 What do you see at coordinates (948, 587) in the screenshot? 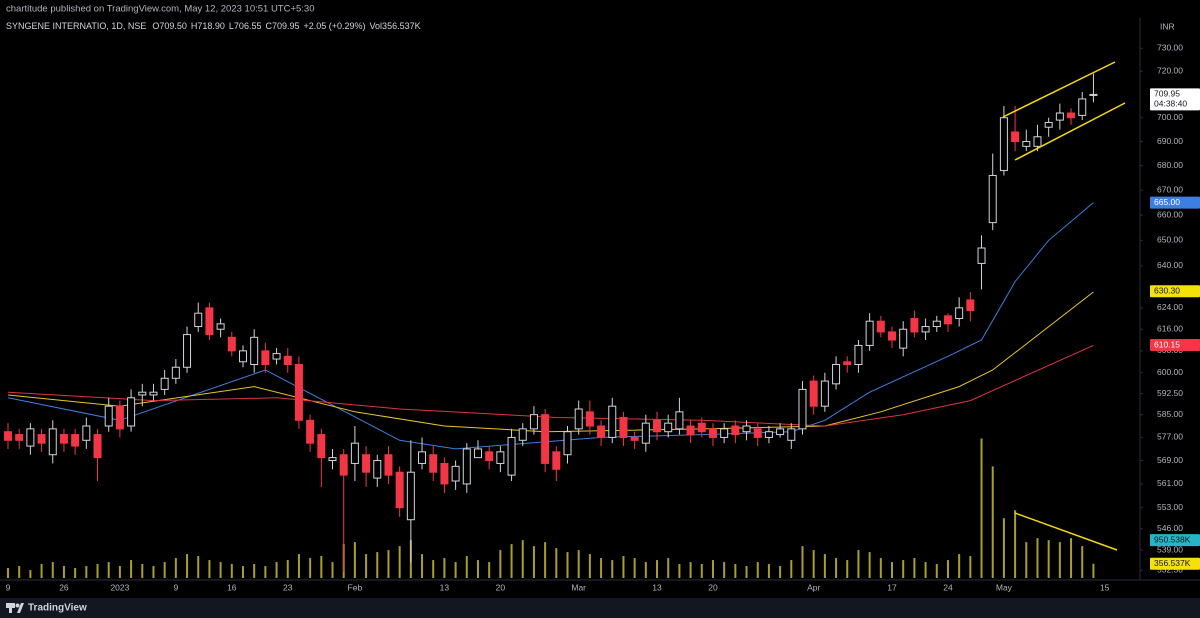
I see `x-tick-label: 24` at bounding box center [948, 587].